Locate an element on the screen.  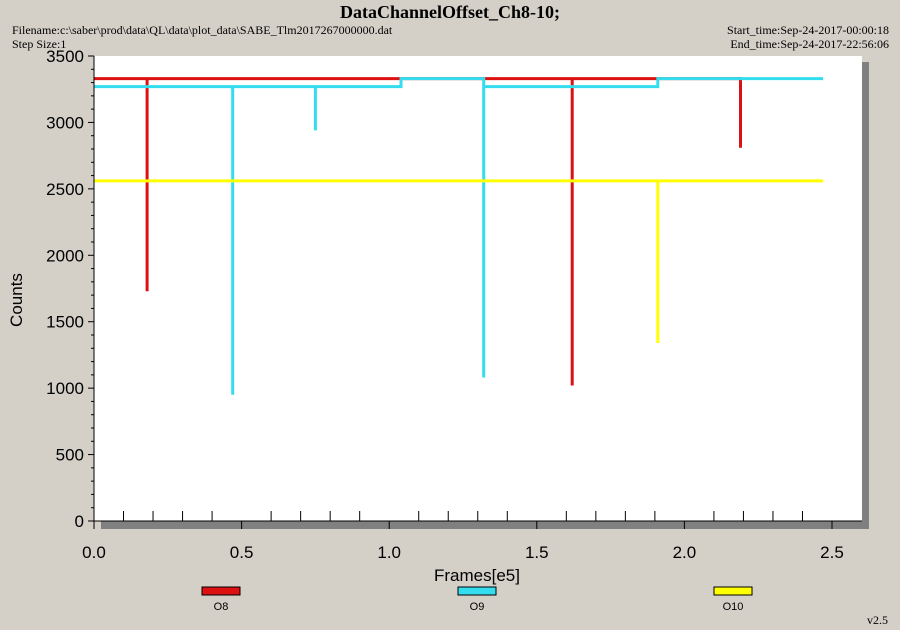
x-tick-label: 1.0 is located at coordinates (389, 552).